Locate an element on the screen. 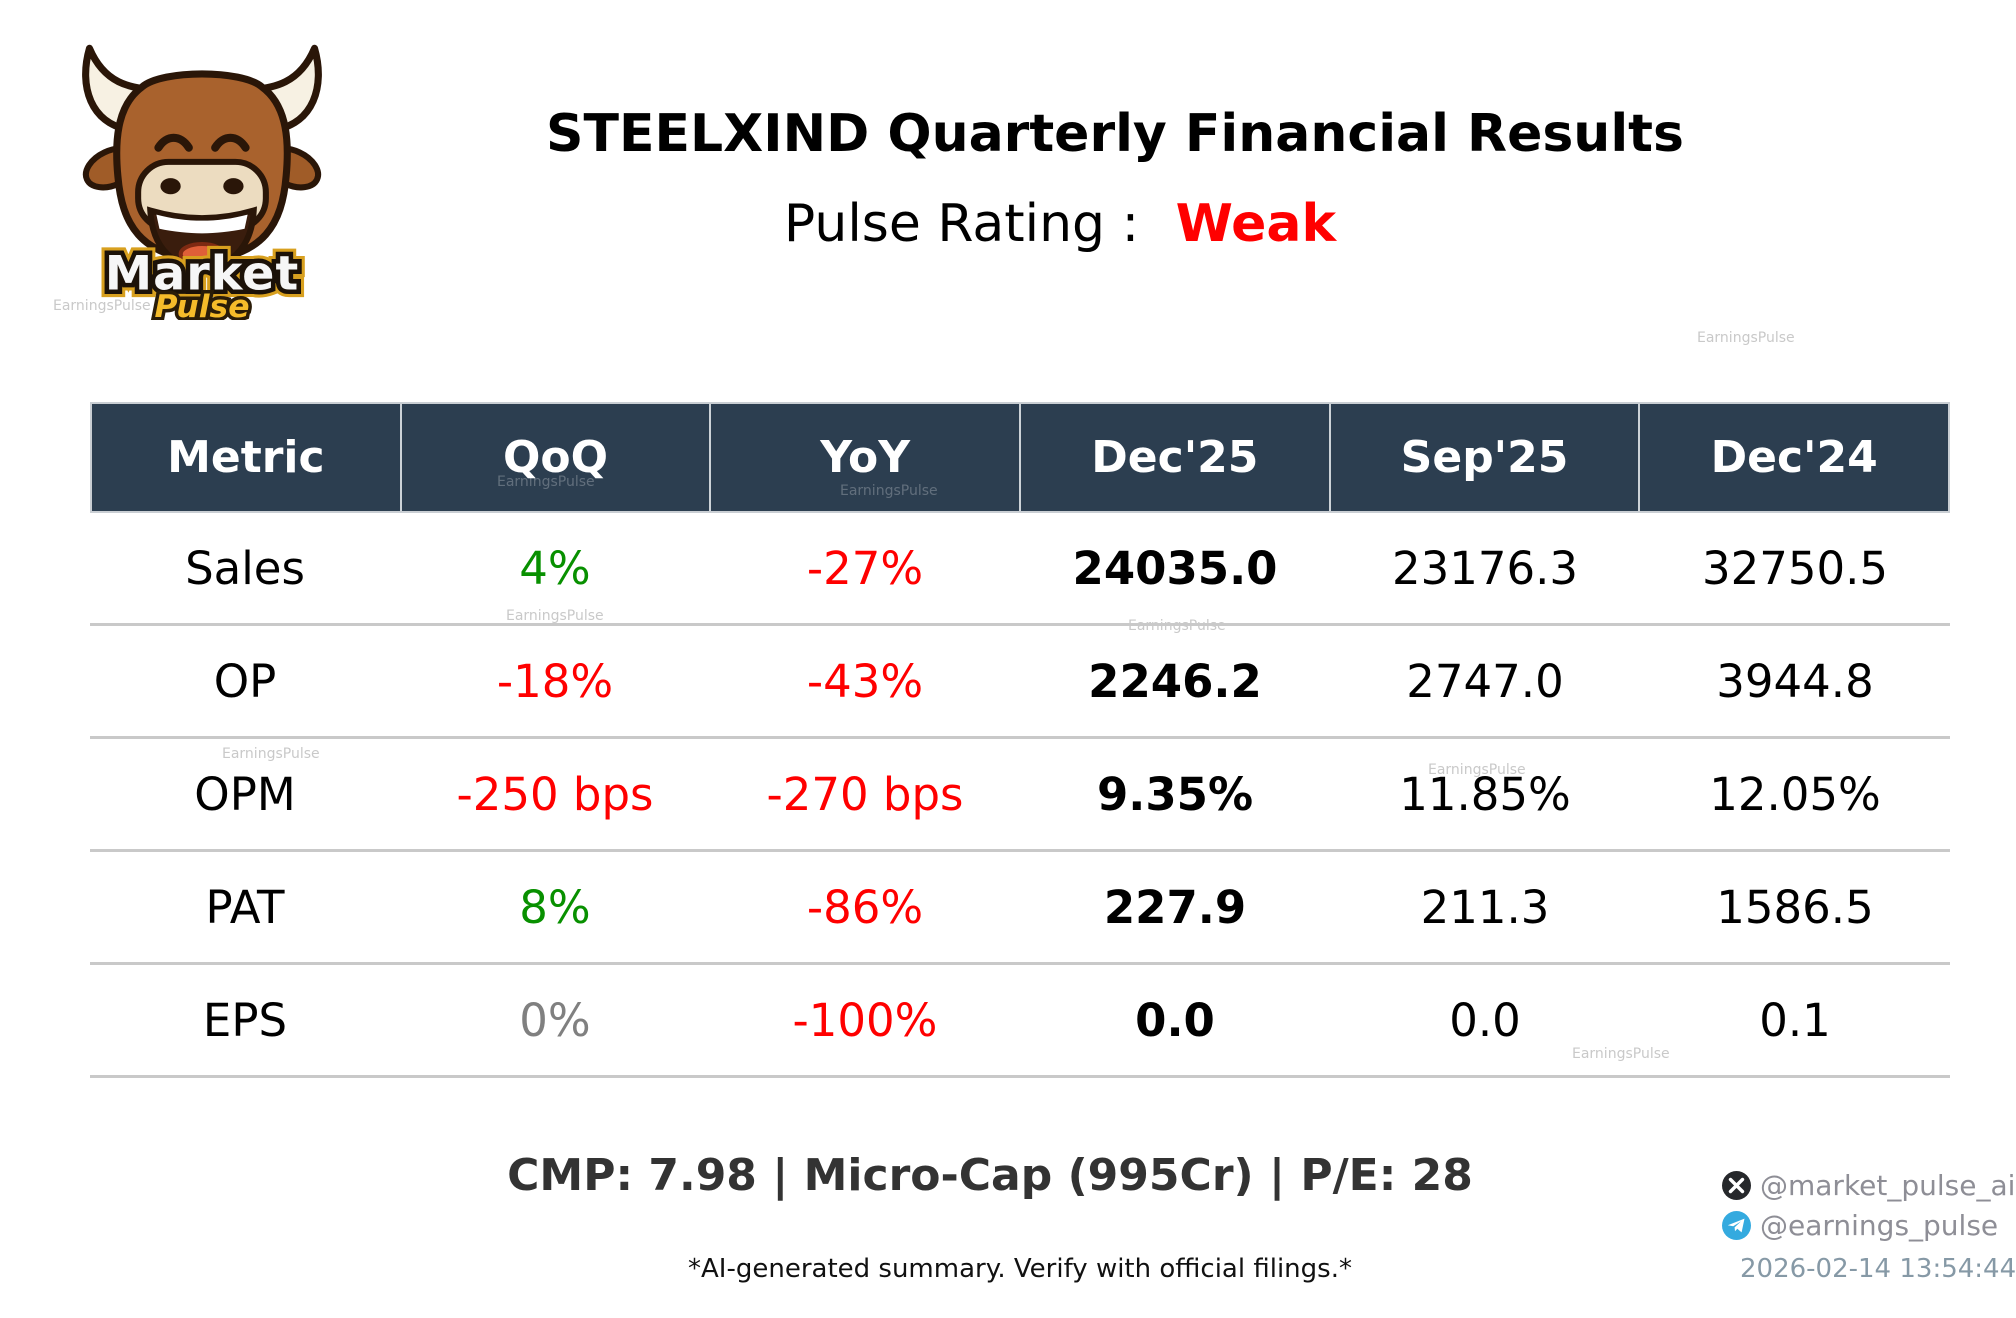 The height and width of the screenshot is (1318, 2016). cell-yoy: -43% is located at coordinates (865, 681).